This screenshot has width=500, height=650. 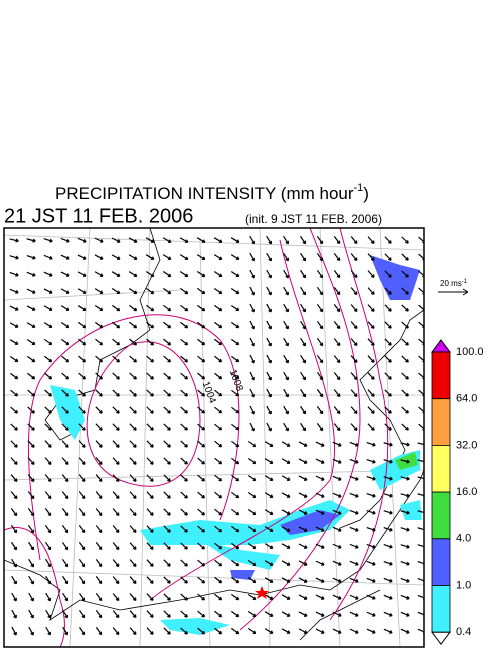 I want to click on title-text: PRECIPITATION INTENSITY (mm hour, so click(x=204, y=193).